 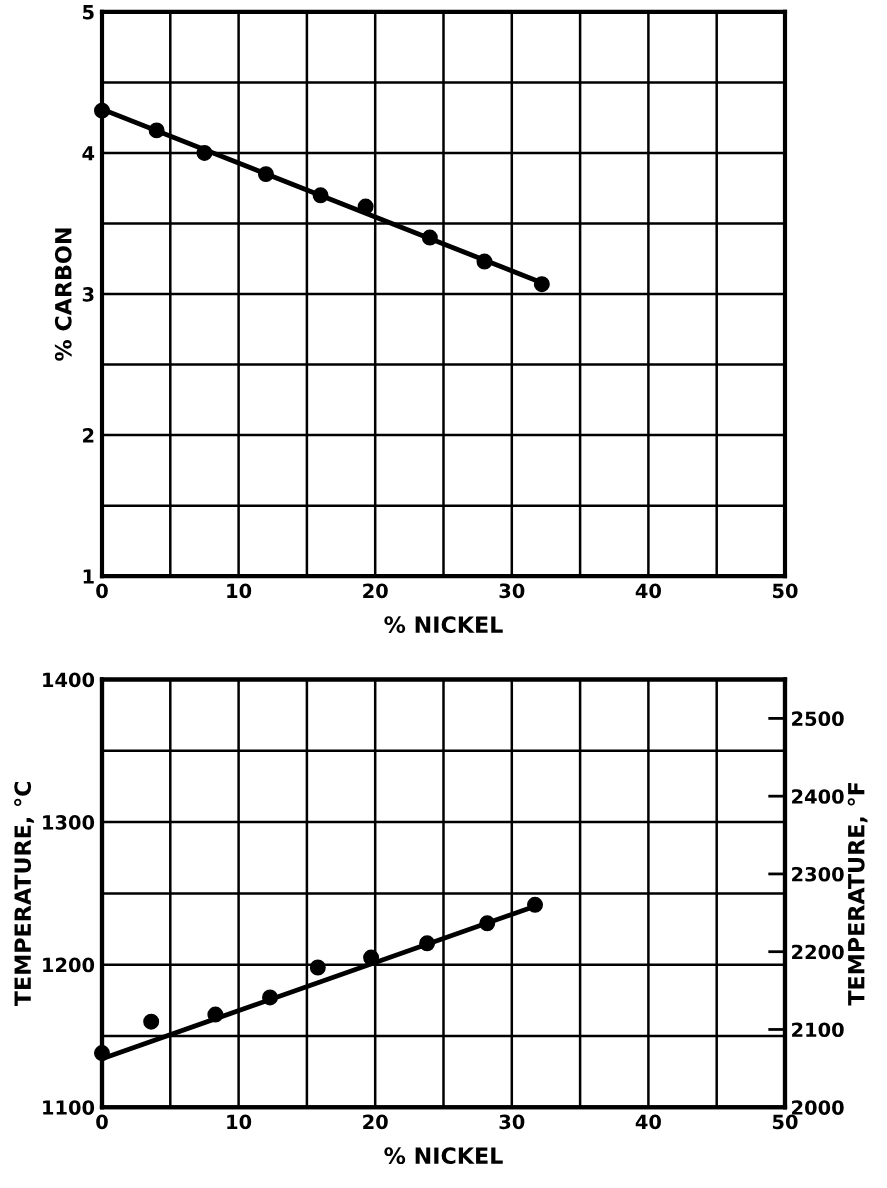 What do you see at coordinates (88, 435) in the screenshot?
I see `y-tick-label: 2` at bounding box center [88, 435].